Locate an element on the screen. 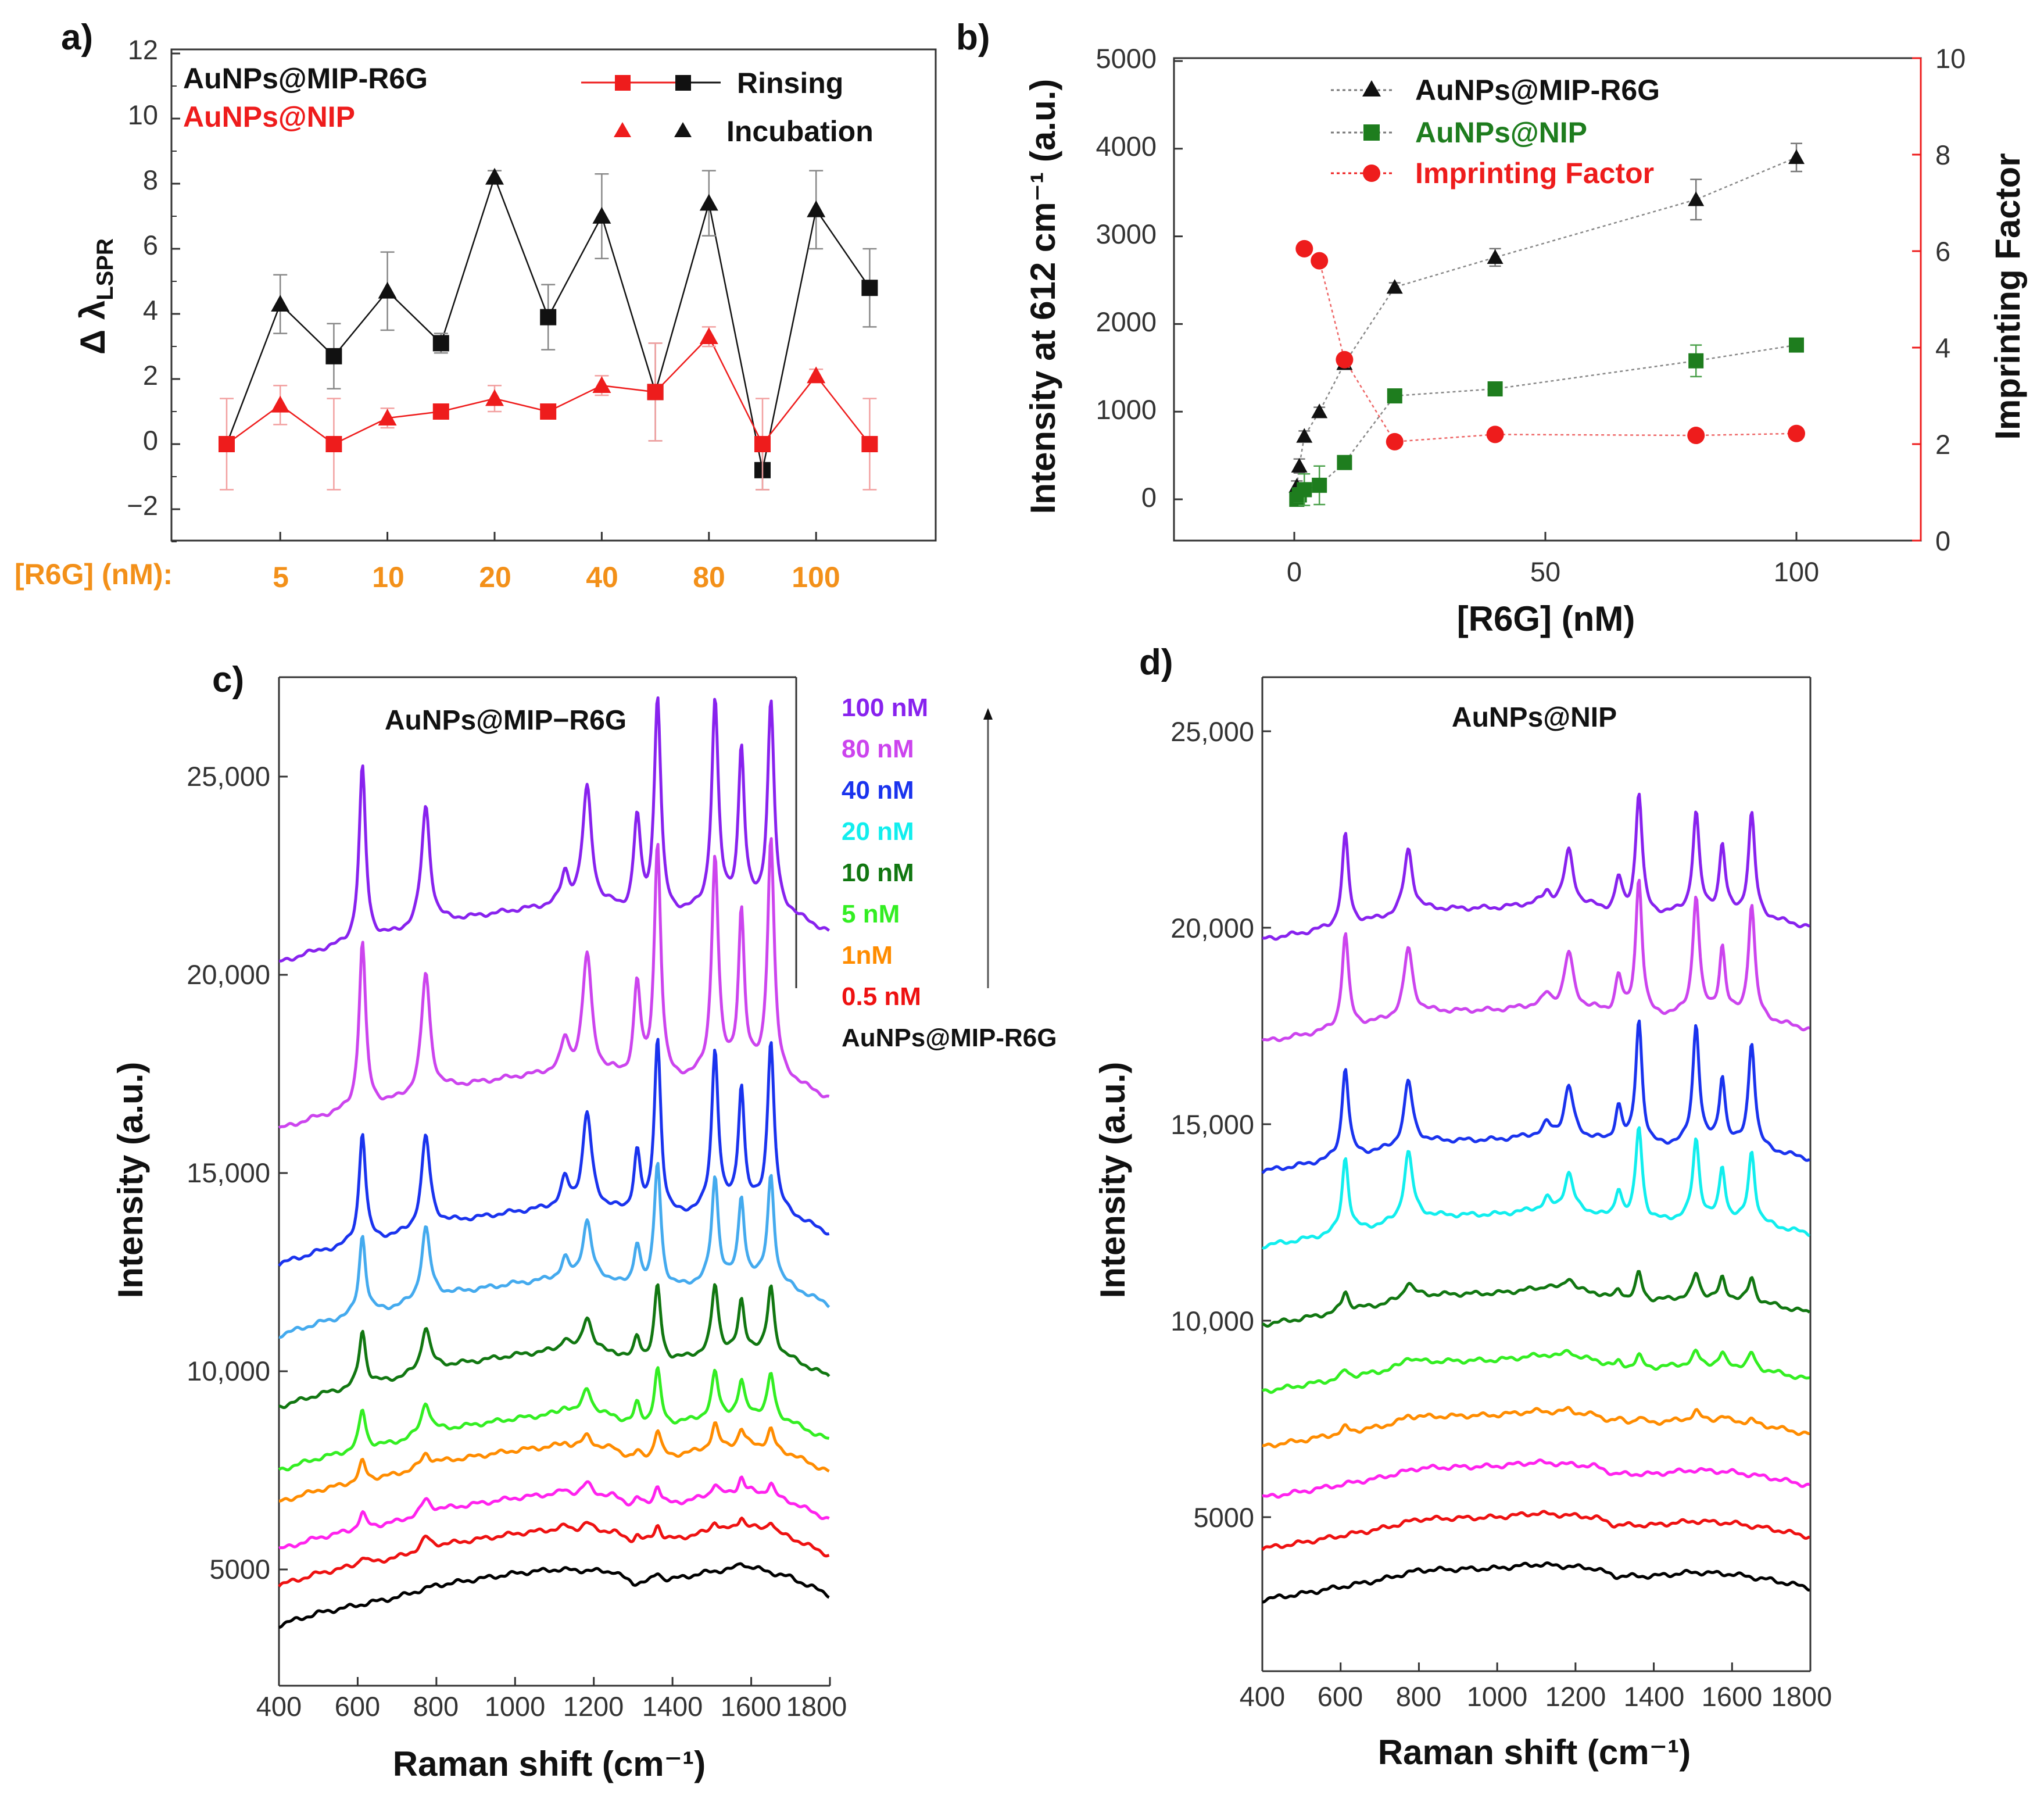 Image resolution: width=2044 pixels, height=1795 pixels. x-axis-title: [R6G] (nM) is located at coordinates (1546, 618).